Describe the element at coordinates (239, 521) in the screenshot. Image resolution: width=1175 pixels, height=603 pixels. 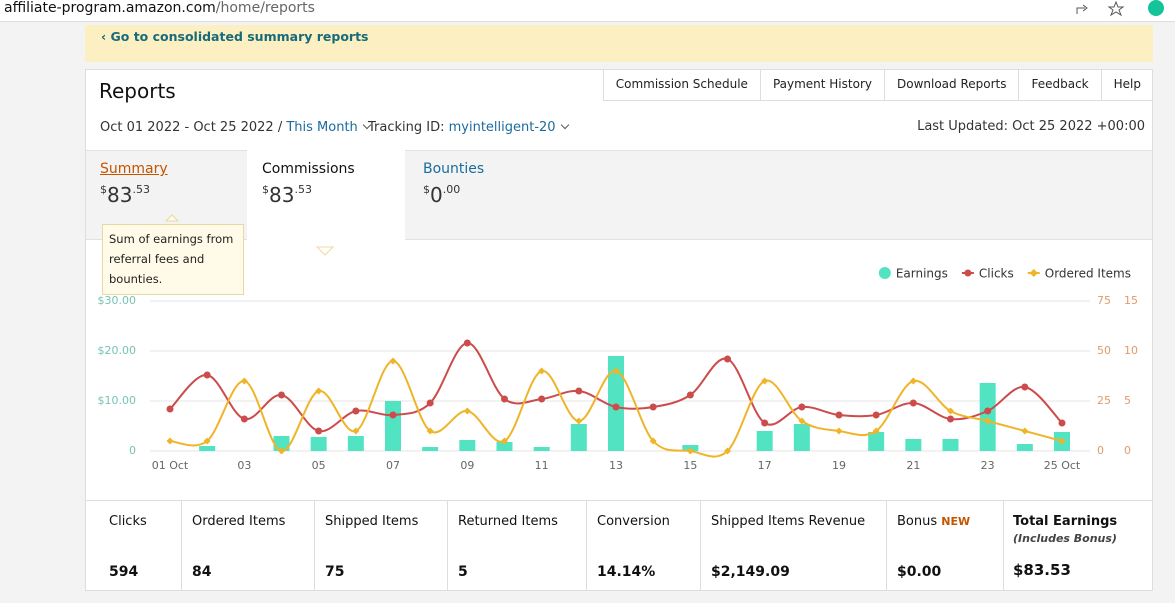
I see `stat-label: Ordered Items` at that location.